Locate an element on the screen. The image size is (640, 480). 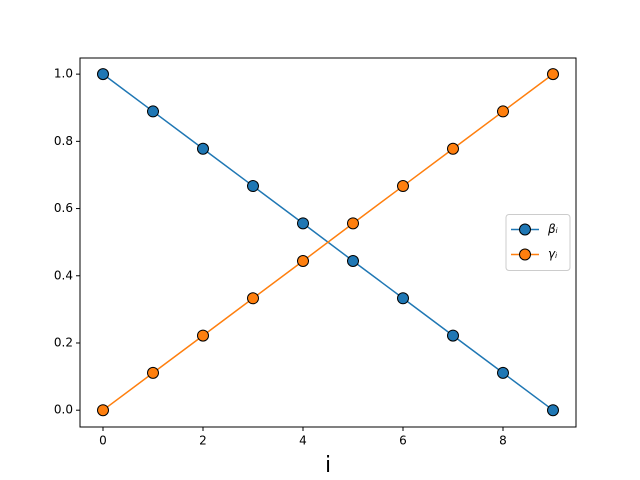
y-tick-label: 0.0 is located at coordinates (63, 410).